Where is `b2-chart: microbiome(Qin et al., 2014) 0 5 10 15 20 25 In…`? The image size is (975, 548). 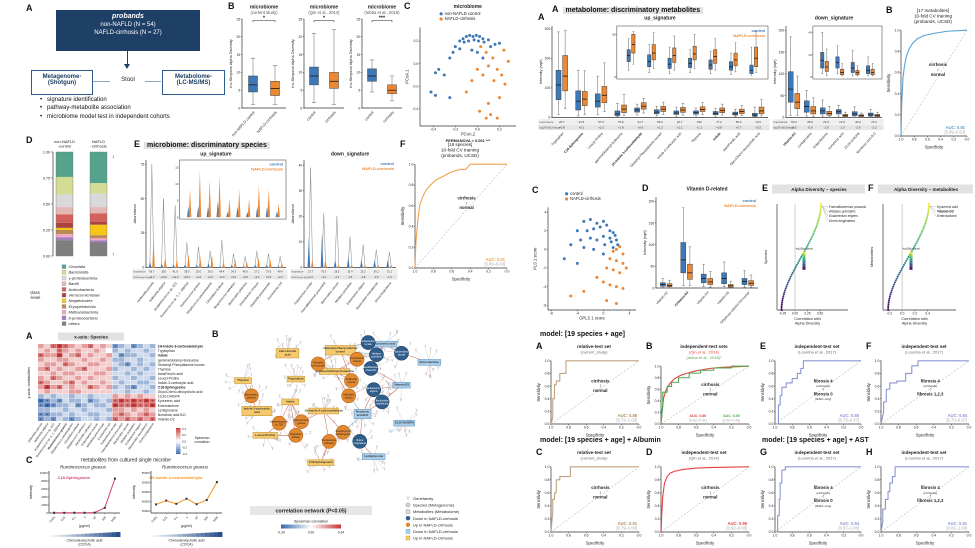 b2-chart: microbiome(Qin et al., 2014) 0 5 10 15 20 25 In… is located at coordinates (317, 64).